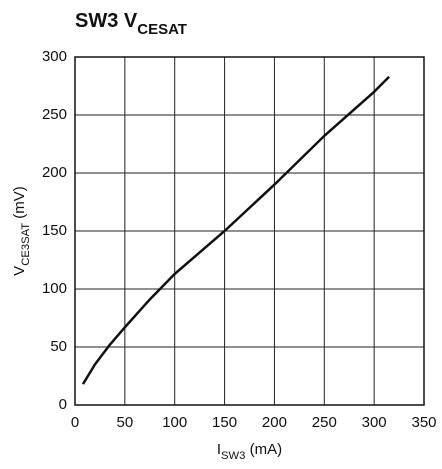  What do you see at coordinates (125, 422) in the screenshot?
I see `x-tick-label: 50` at bounding box center [125, 422].